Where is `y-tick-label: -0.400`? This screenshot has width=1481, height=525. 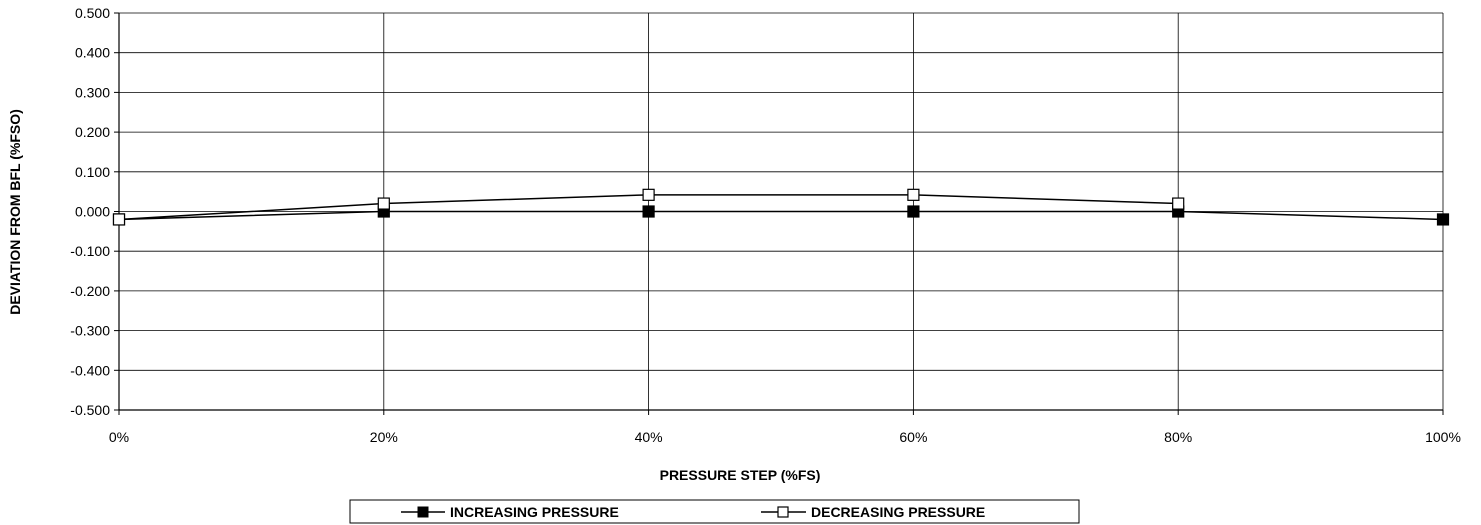
y-tick-label: -0.400 is located at coordinates (90, 370).